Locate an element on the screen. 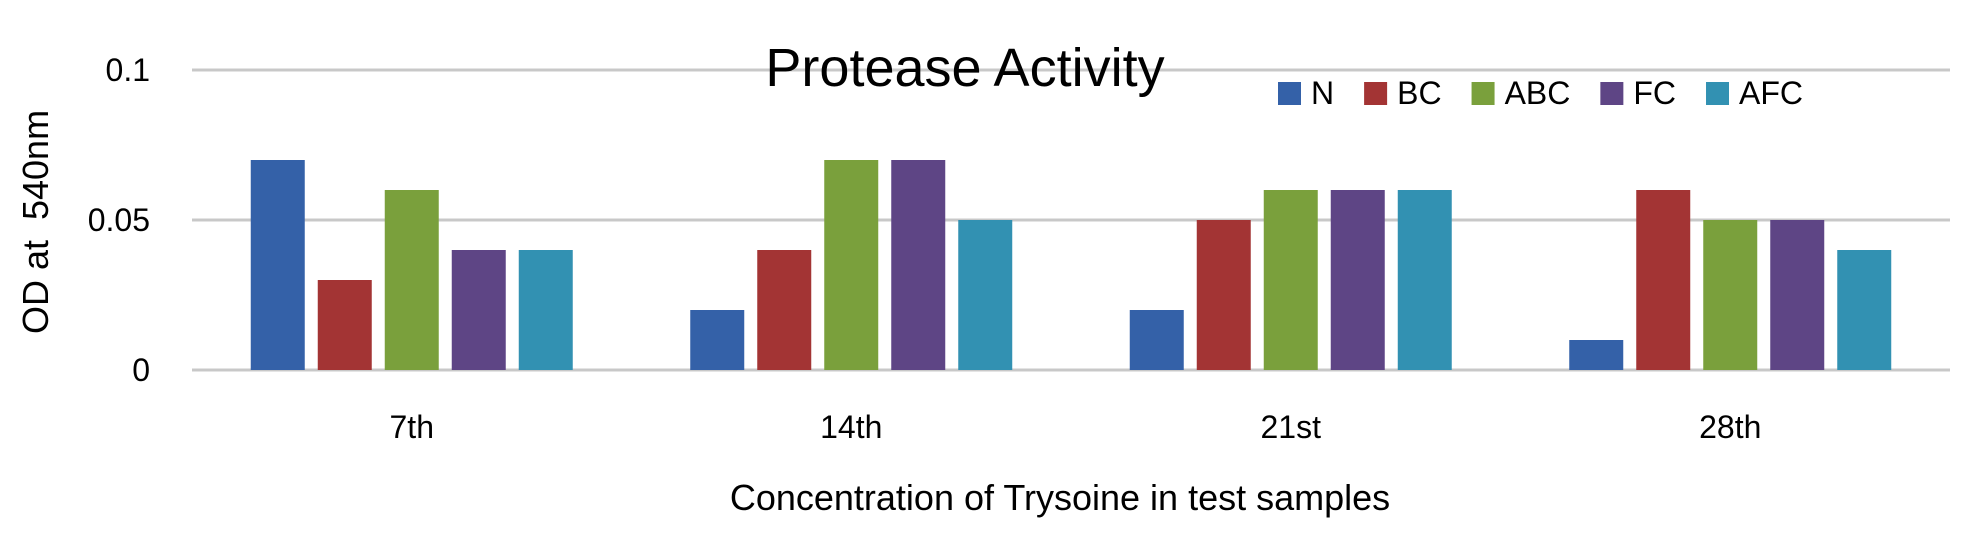  legend-label-bc: BC is located at coordinates (1419, 93).